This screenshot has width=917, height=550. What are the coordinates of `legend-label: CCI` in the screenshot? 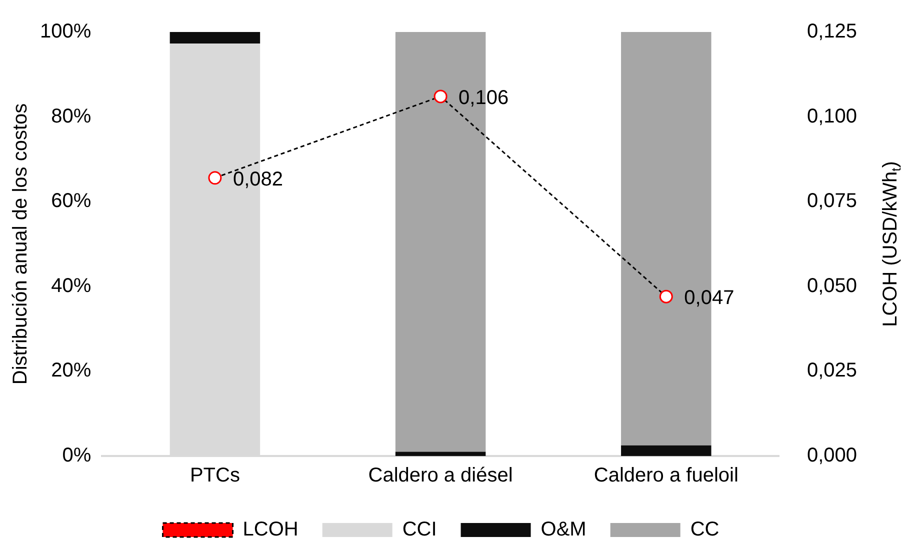 It's located at (419, 529).